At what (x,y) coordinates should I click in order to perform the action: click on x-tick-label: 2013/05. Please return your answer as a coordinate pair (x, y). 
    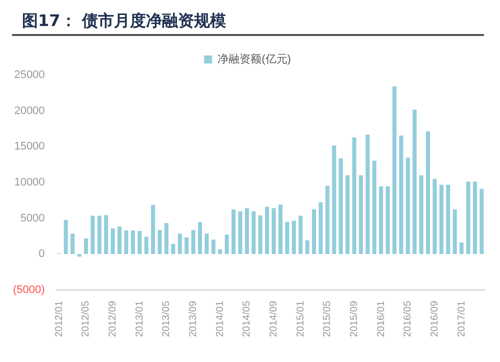
    Looking at the image, I should click on (166, 319).